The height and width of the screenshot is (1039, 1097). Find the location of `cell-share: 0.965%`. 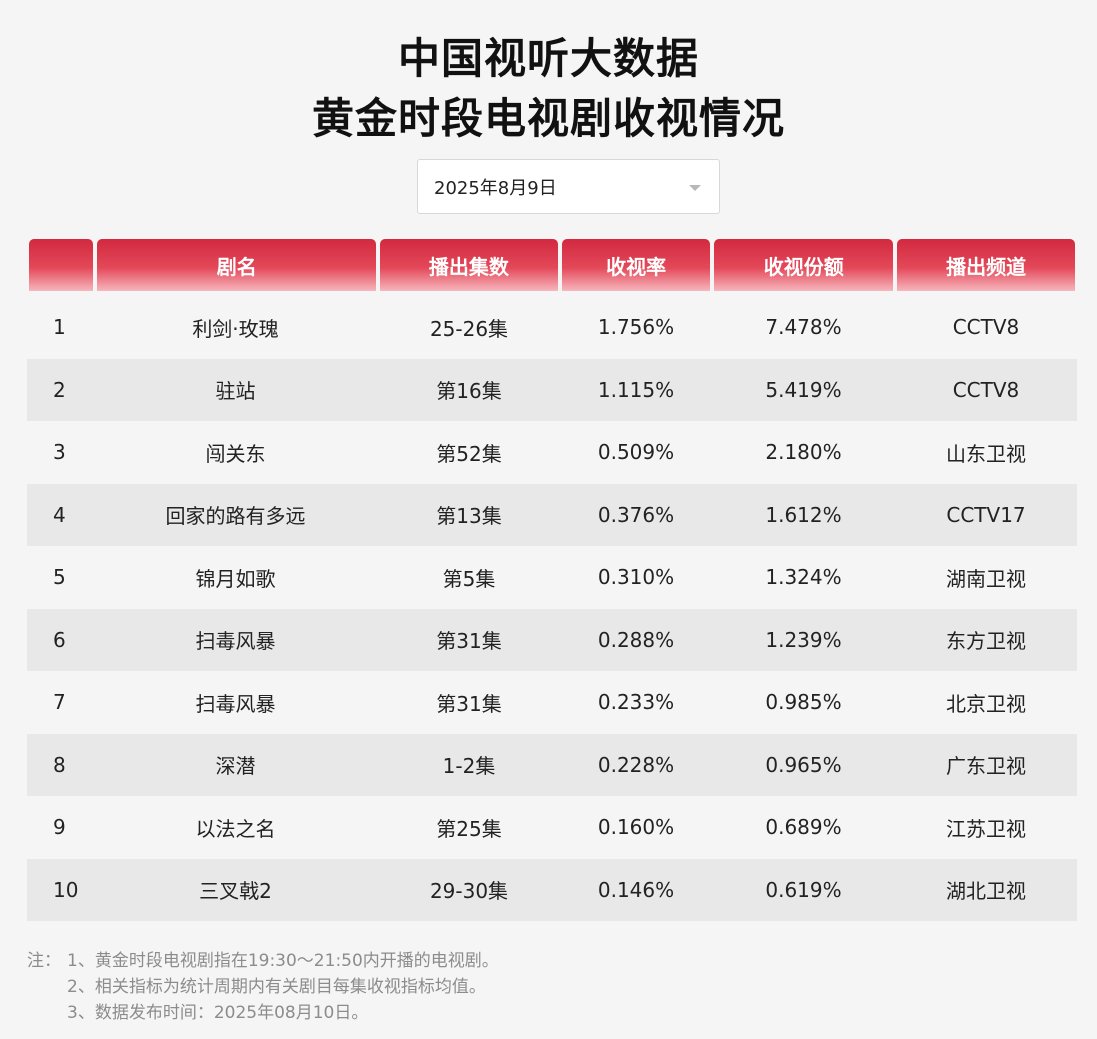

cell-share: 0.965% is located at coordinates (803, 764).